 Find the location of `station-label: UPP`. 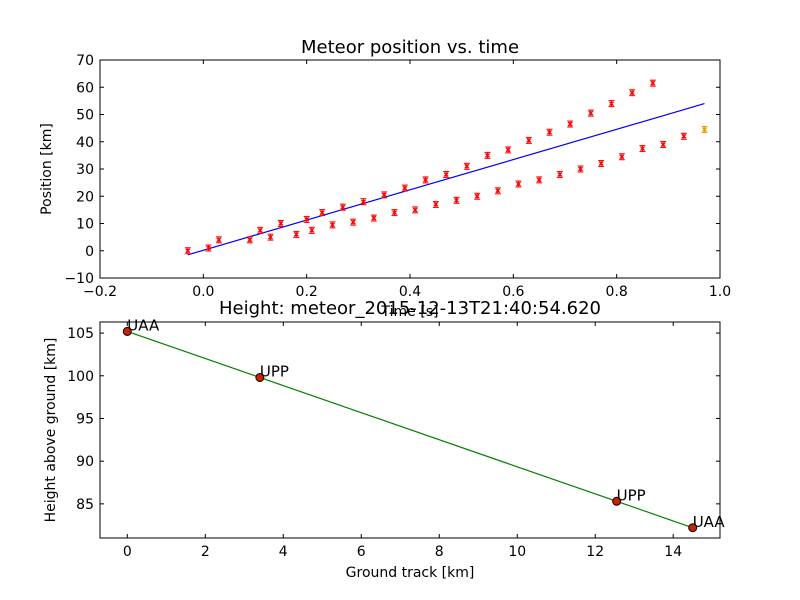

station-label: UPP is located at coordinates (631, 495).